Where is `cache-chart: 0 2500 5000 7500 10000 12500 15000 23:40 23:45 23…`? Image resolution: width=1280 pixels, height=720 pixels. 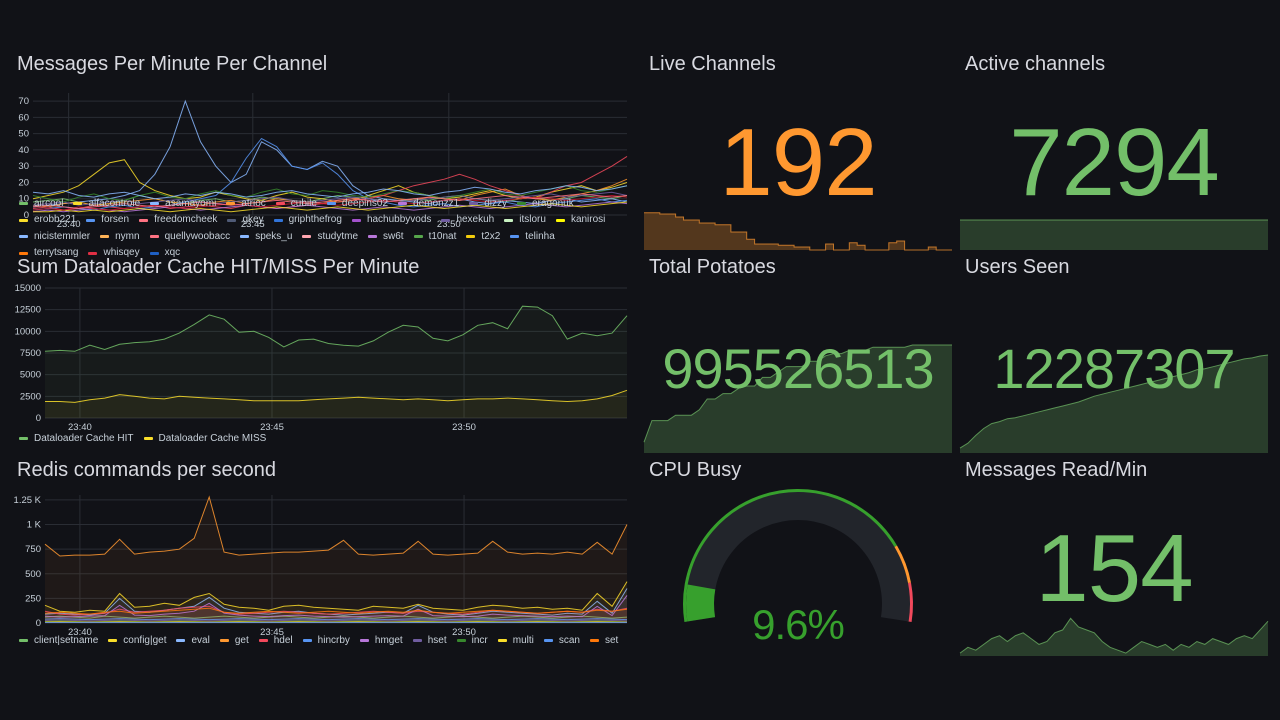
cache-chart: 0 2500 5000 7500 10000 12500 15000 23:40 23:45 23… is located at coordinates (322, 358).